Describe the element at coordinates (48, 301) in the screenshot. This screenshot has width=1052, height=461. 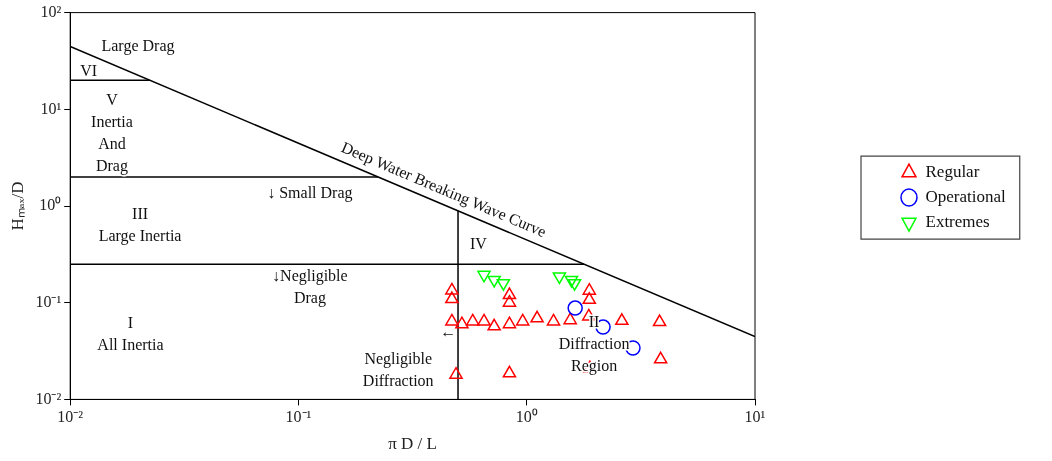
I see `y-tick-label: 10⁻¹` at that location.